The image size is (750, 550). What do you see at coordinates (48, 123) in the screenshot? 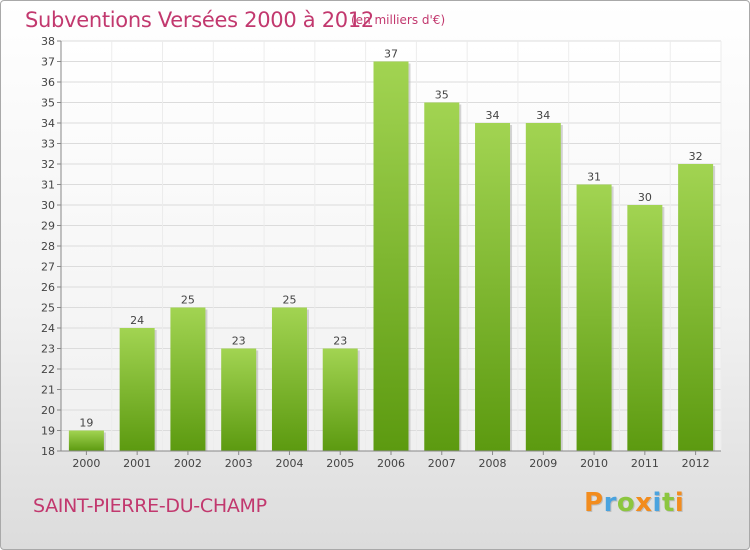
I see `y-tick-label: 34` at bounding box center [48, 123].